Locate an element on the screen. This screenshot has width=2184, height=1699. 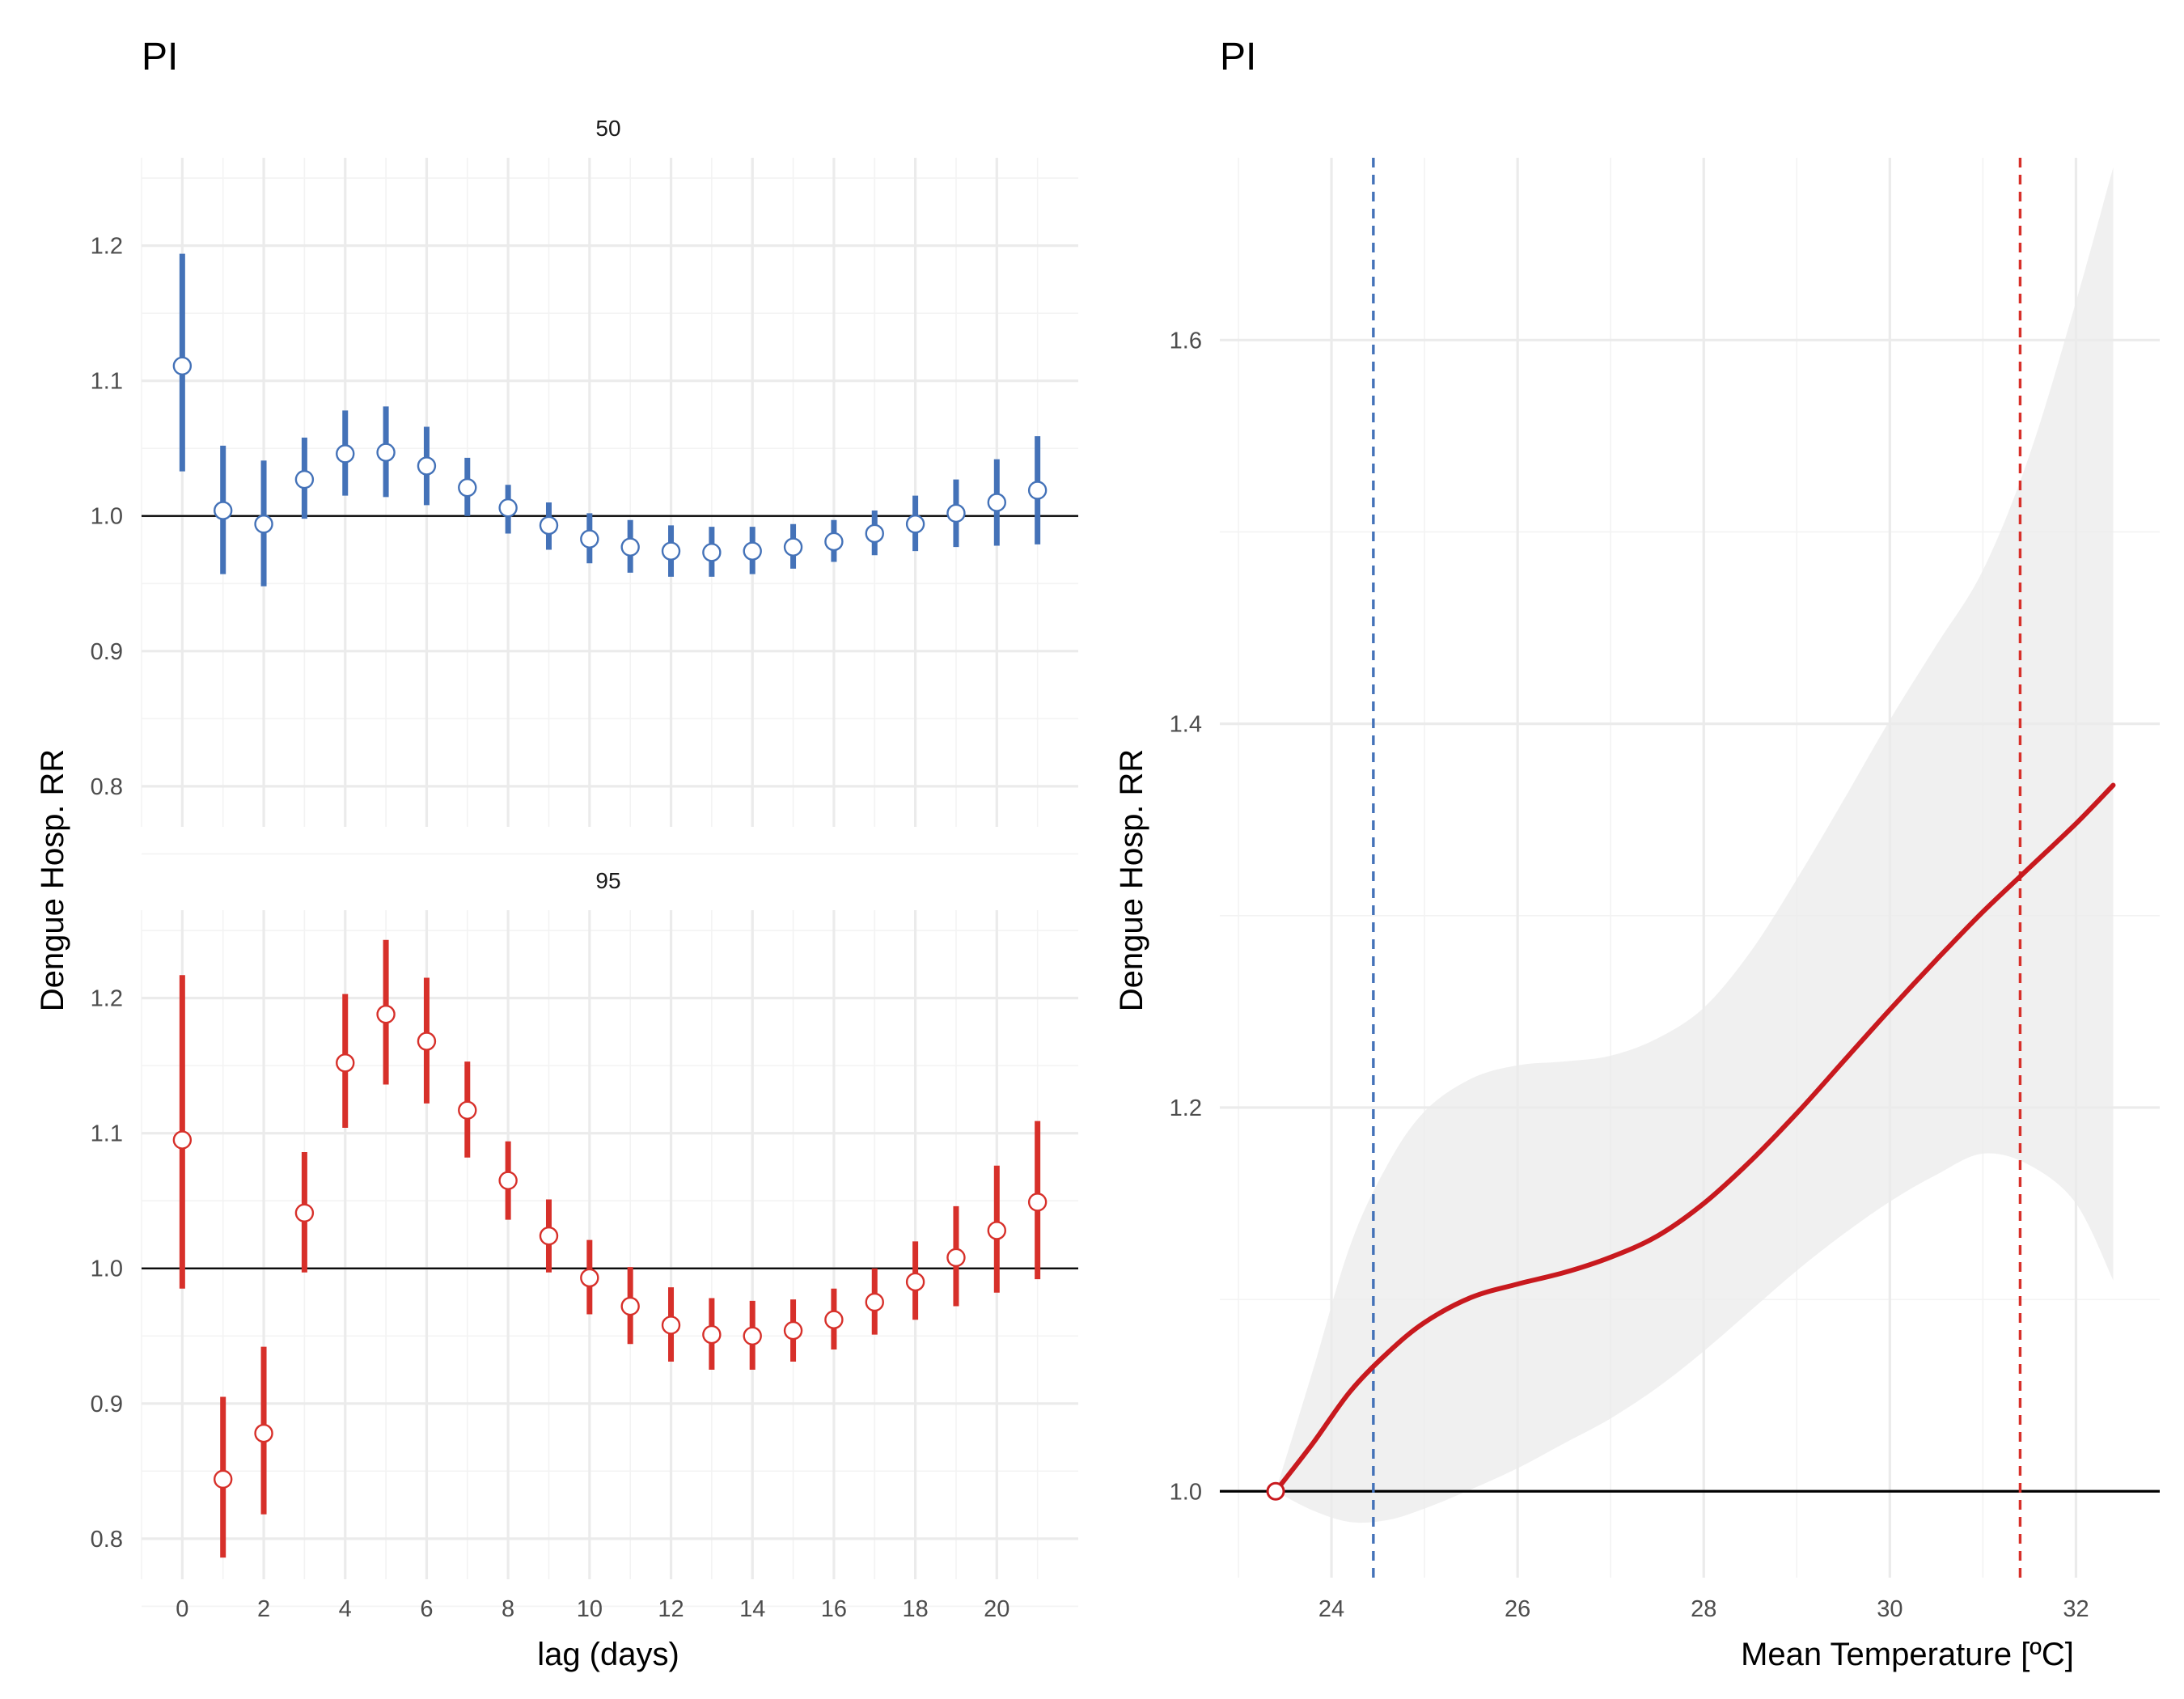
x-tick-label: 30 is located at coordinates (1890, 1609).